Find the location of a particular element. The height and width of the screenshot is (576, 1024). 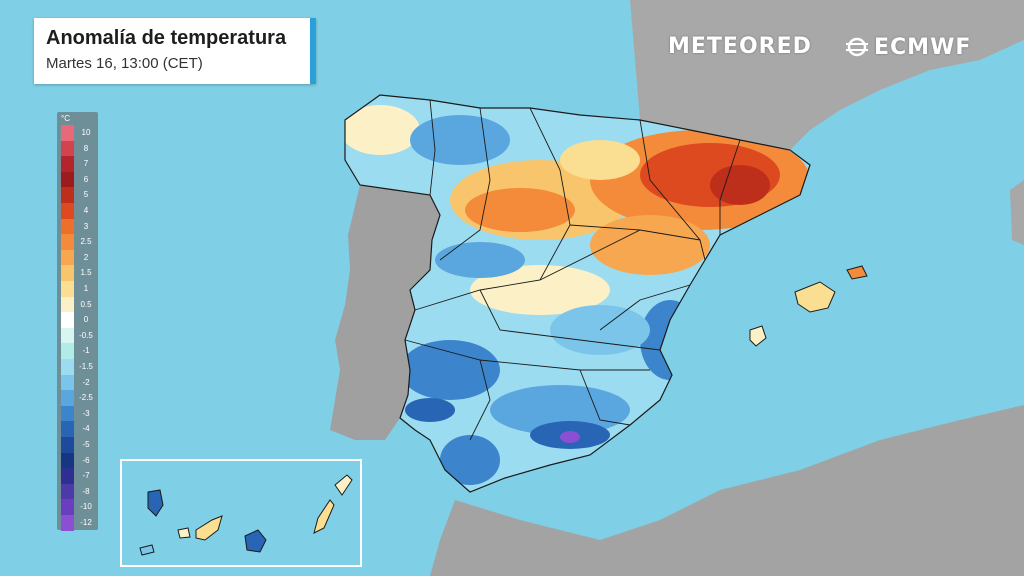

ecmwf-logo: ECMWF is located at coordinates (907, 47).